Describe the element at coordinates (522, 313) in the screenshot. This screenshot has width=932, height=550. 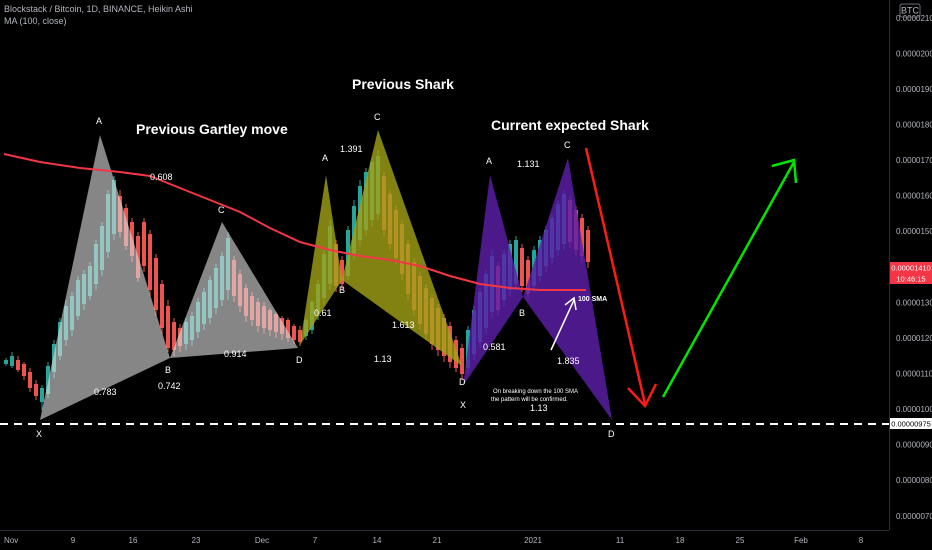
I see `shark2-point-b: B` at that location.